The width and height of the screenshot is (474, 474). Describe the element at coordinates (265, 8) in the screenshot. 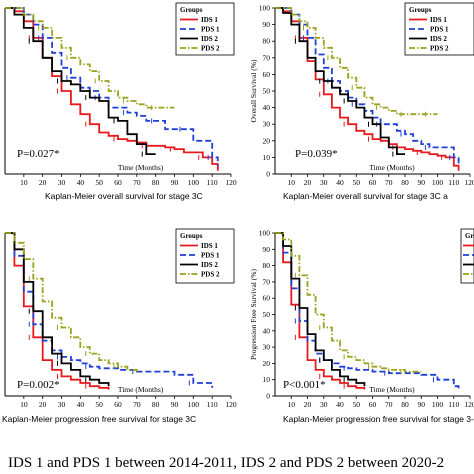

I see `y-tick-label: 100` at that location.